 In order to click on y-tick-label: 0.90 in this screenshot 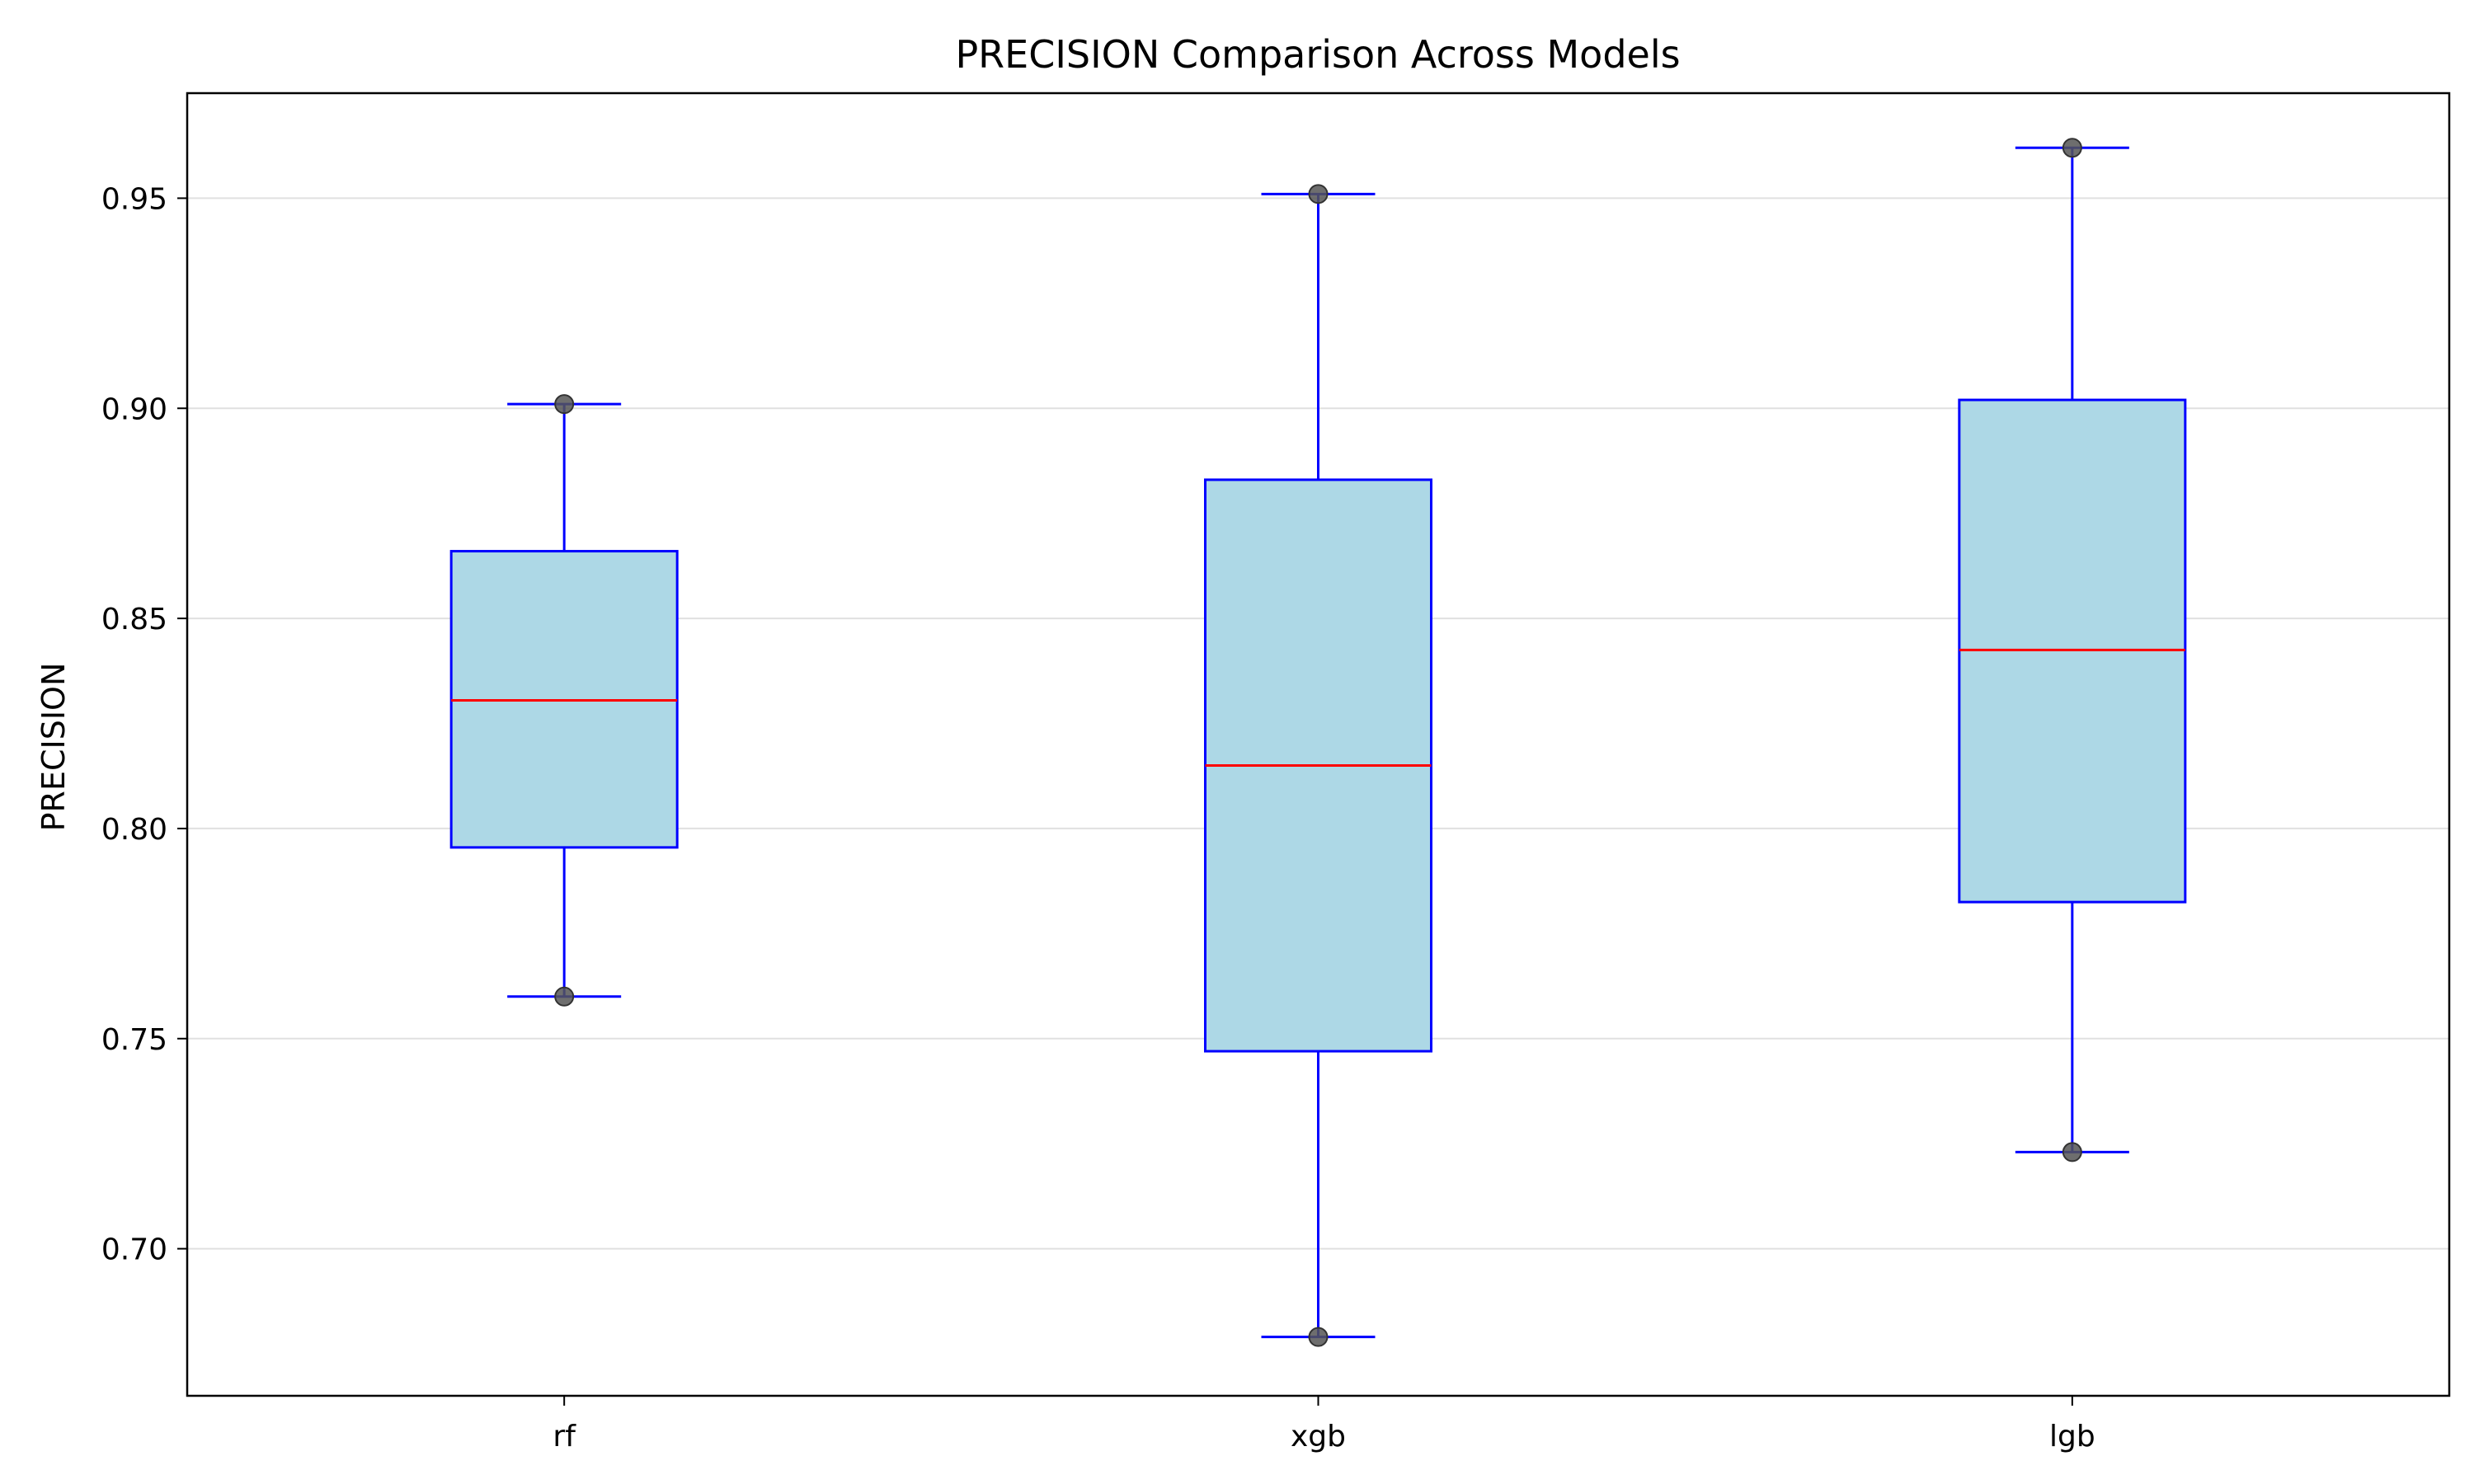, I will do `click(134, 409)`.